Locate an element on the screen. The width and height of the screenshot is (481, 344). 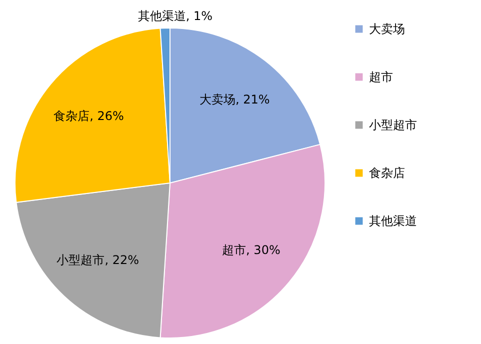
legend-label: 超市 is located at coordinates (381, 77).